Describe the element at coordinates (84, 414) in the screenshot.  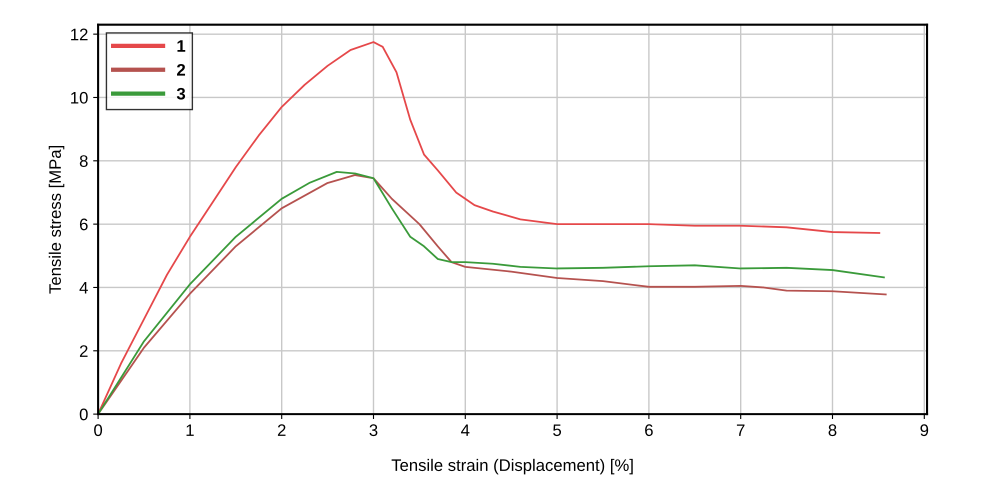
I see `y-tick-label: 0` at that location.